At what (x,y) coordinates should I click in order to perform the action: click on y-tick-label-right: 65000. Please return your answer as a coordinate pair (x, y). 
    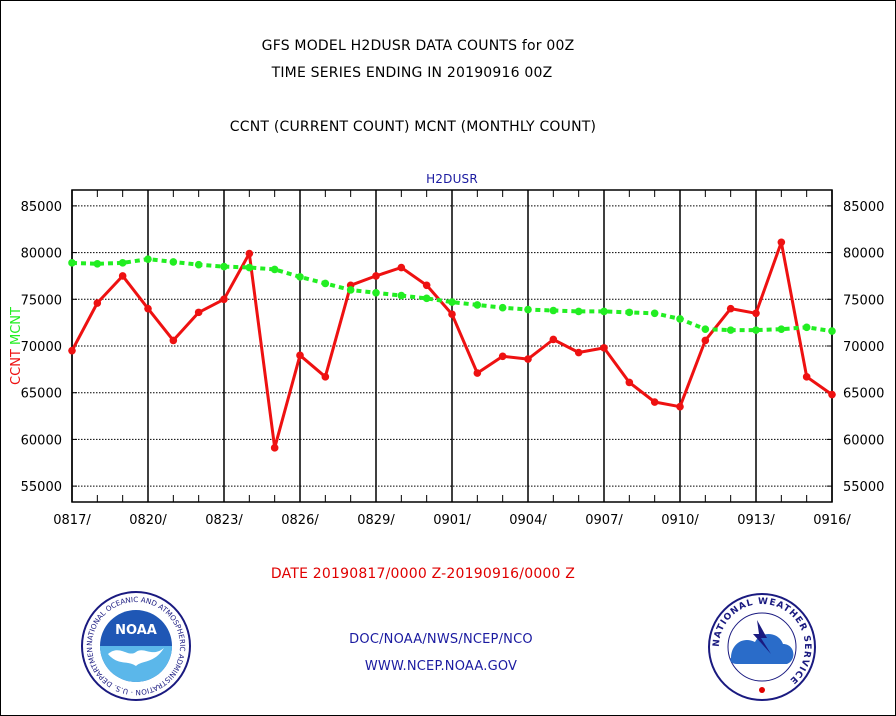
    Looking at the image, I should click on (863, 394).